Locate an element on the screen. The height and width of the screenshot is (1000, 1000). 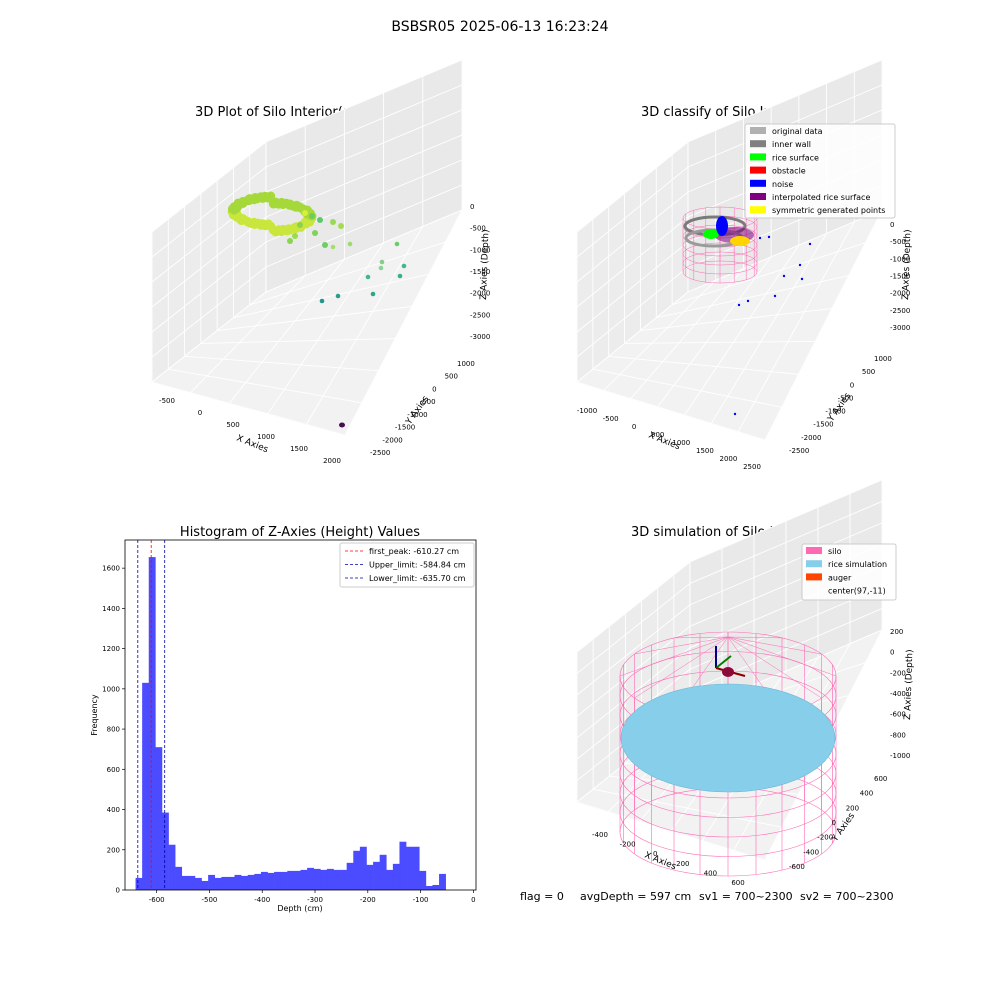
rice-simulation-surface is located at coordinates (728, 738).